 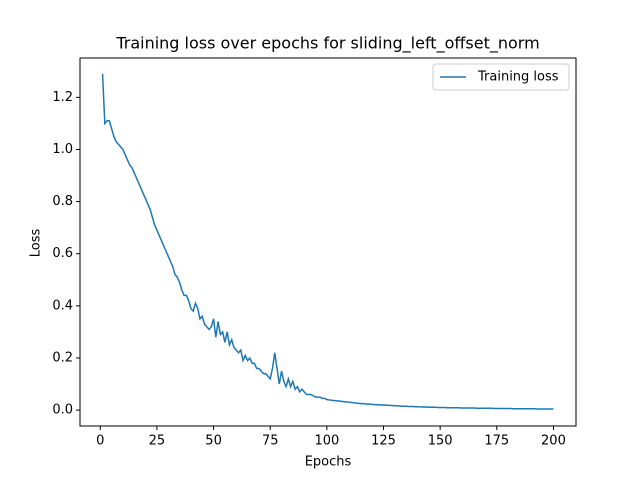 I want to click on y-tick-label: 1.2, so click(x=62, y=97).